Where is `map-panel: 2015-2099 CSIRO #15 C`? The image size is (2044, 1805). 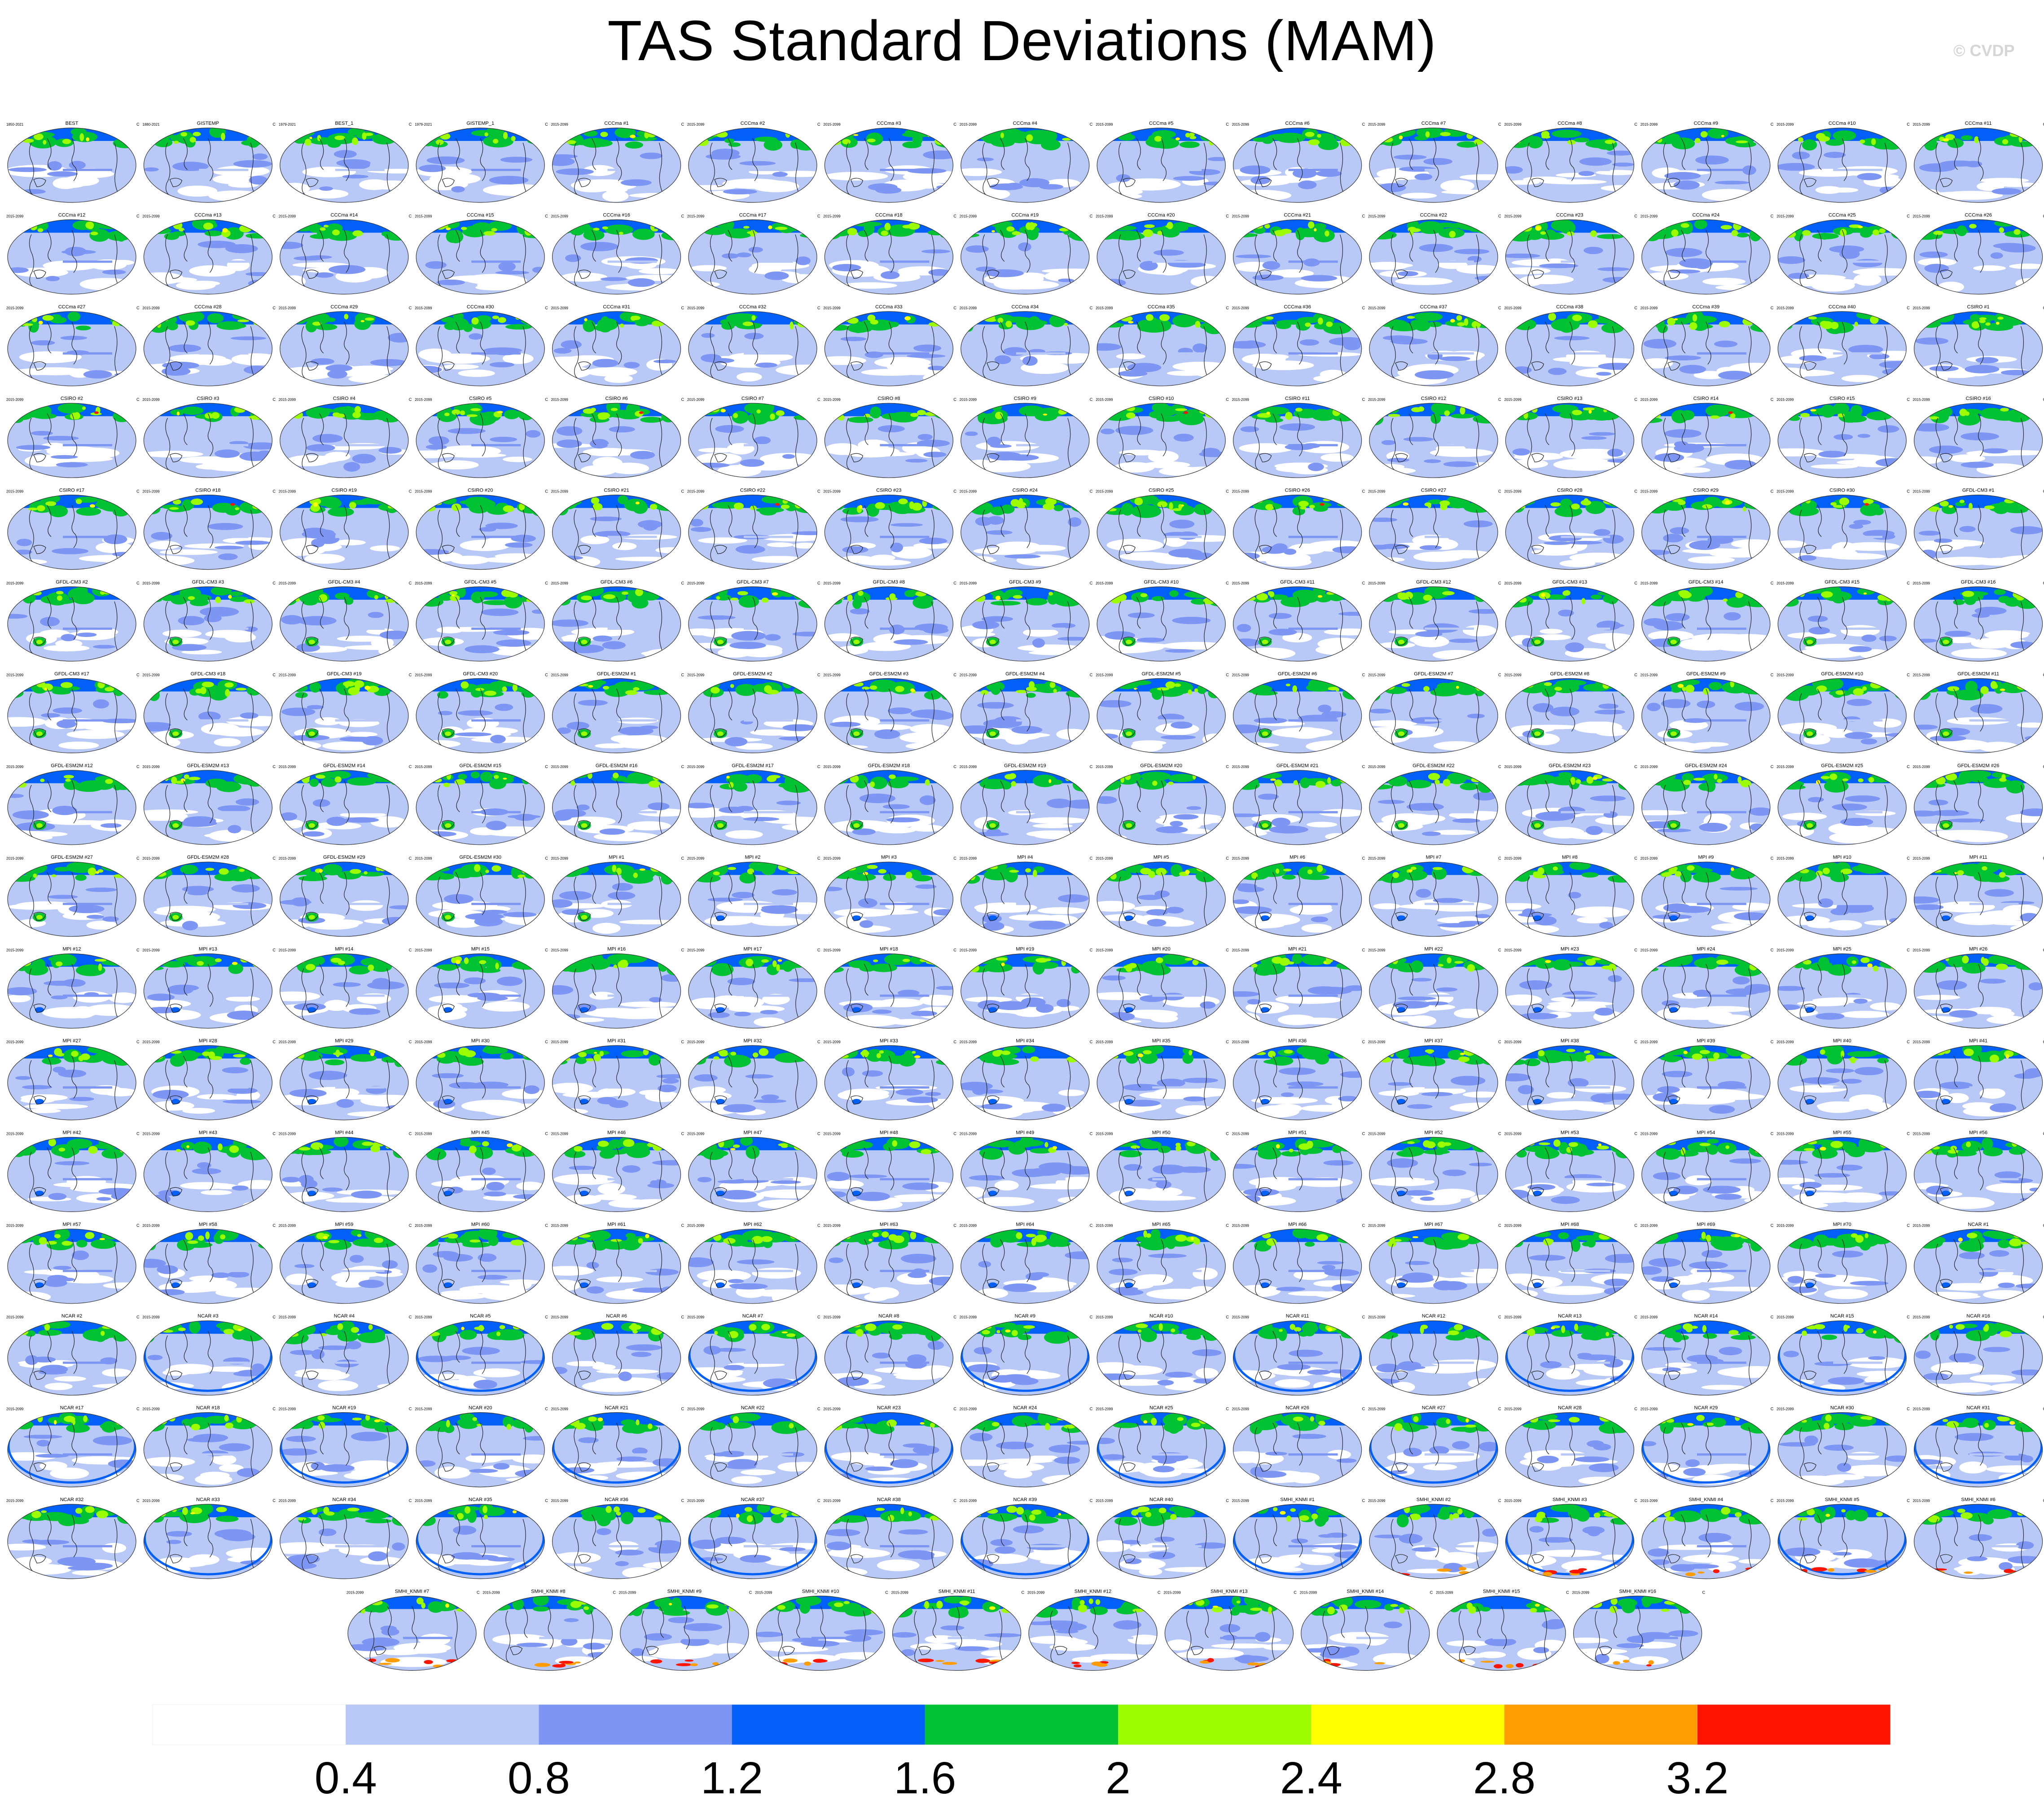
map-panel: 2015-2099 CSIRO #15 C is located at coordinates (1843, 437).